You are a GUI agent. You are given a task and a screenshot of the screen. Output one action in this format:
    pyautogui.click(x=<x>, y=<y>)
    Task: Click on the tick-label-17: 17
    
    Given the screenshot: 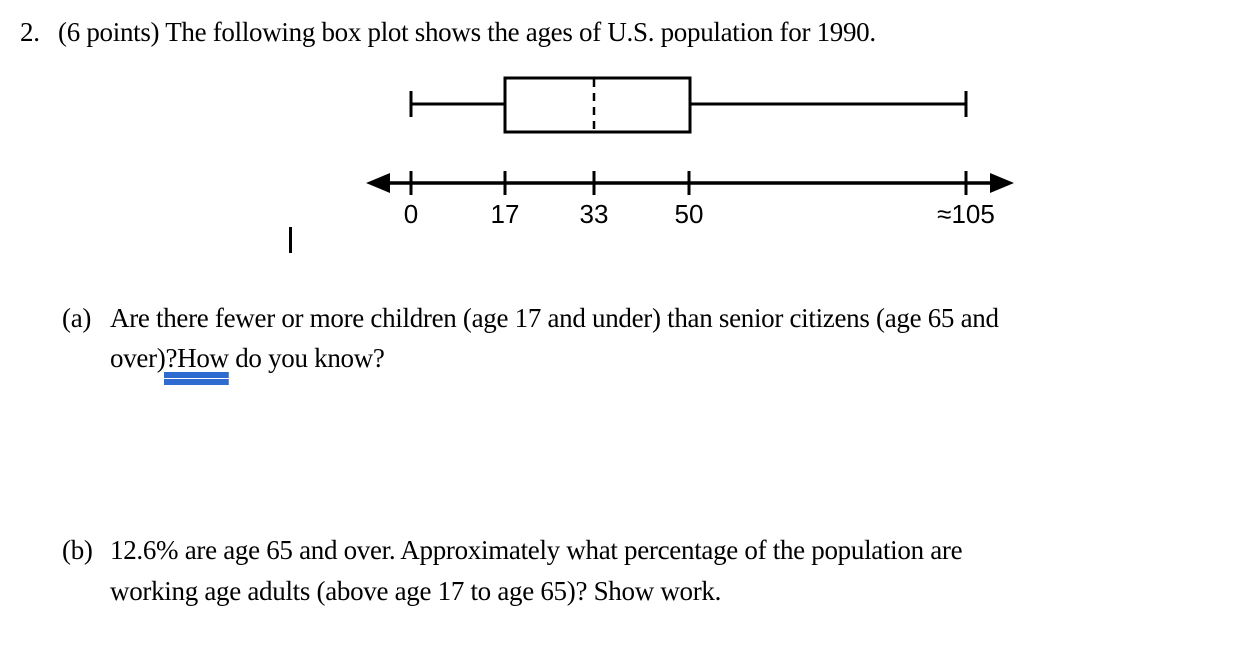 What is the action you would take?
    pyautogui.click(x=505, y=214)
    